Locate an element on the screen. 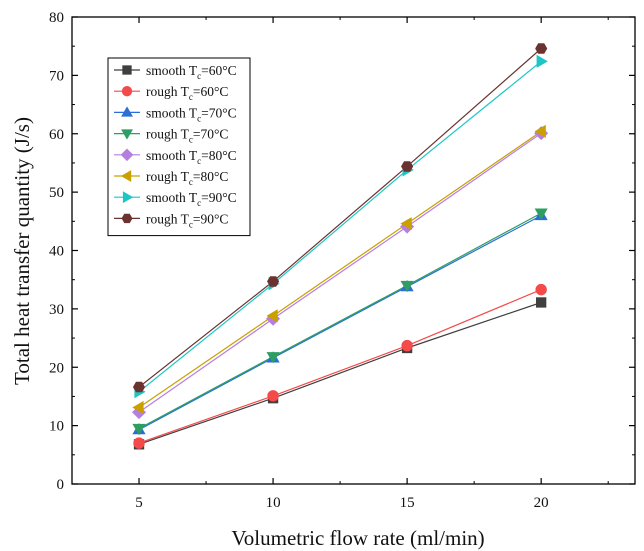 The width and height of the screenshot is (644, 551). x-tick-label: 20 is located at coordinates (541, 503).